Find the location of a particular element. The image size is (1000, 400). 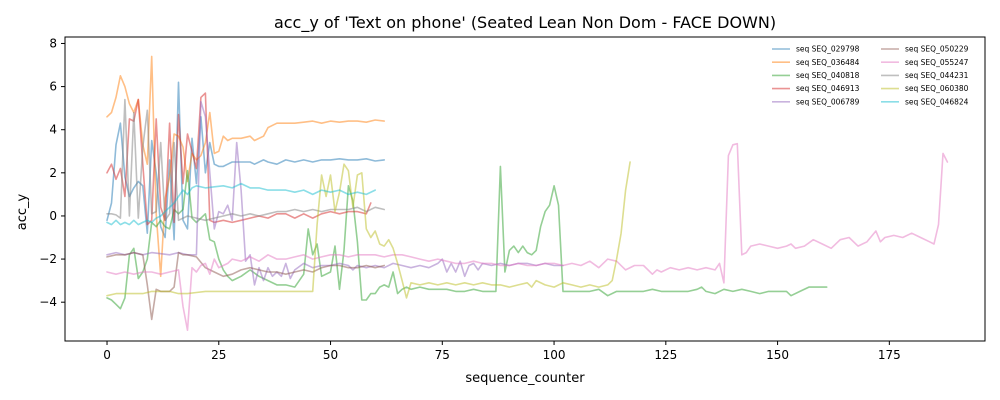

y-tick-label-6: 8 is located at coordinates (53, 43).